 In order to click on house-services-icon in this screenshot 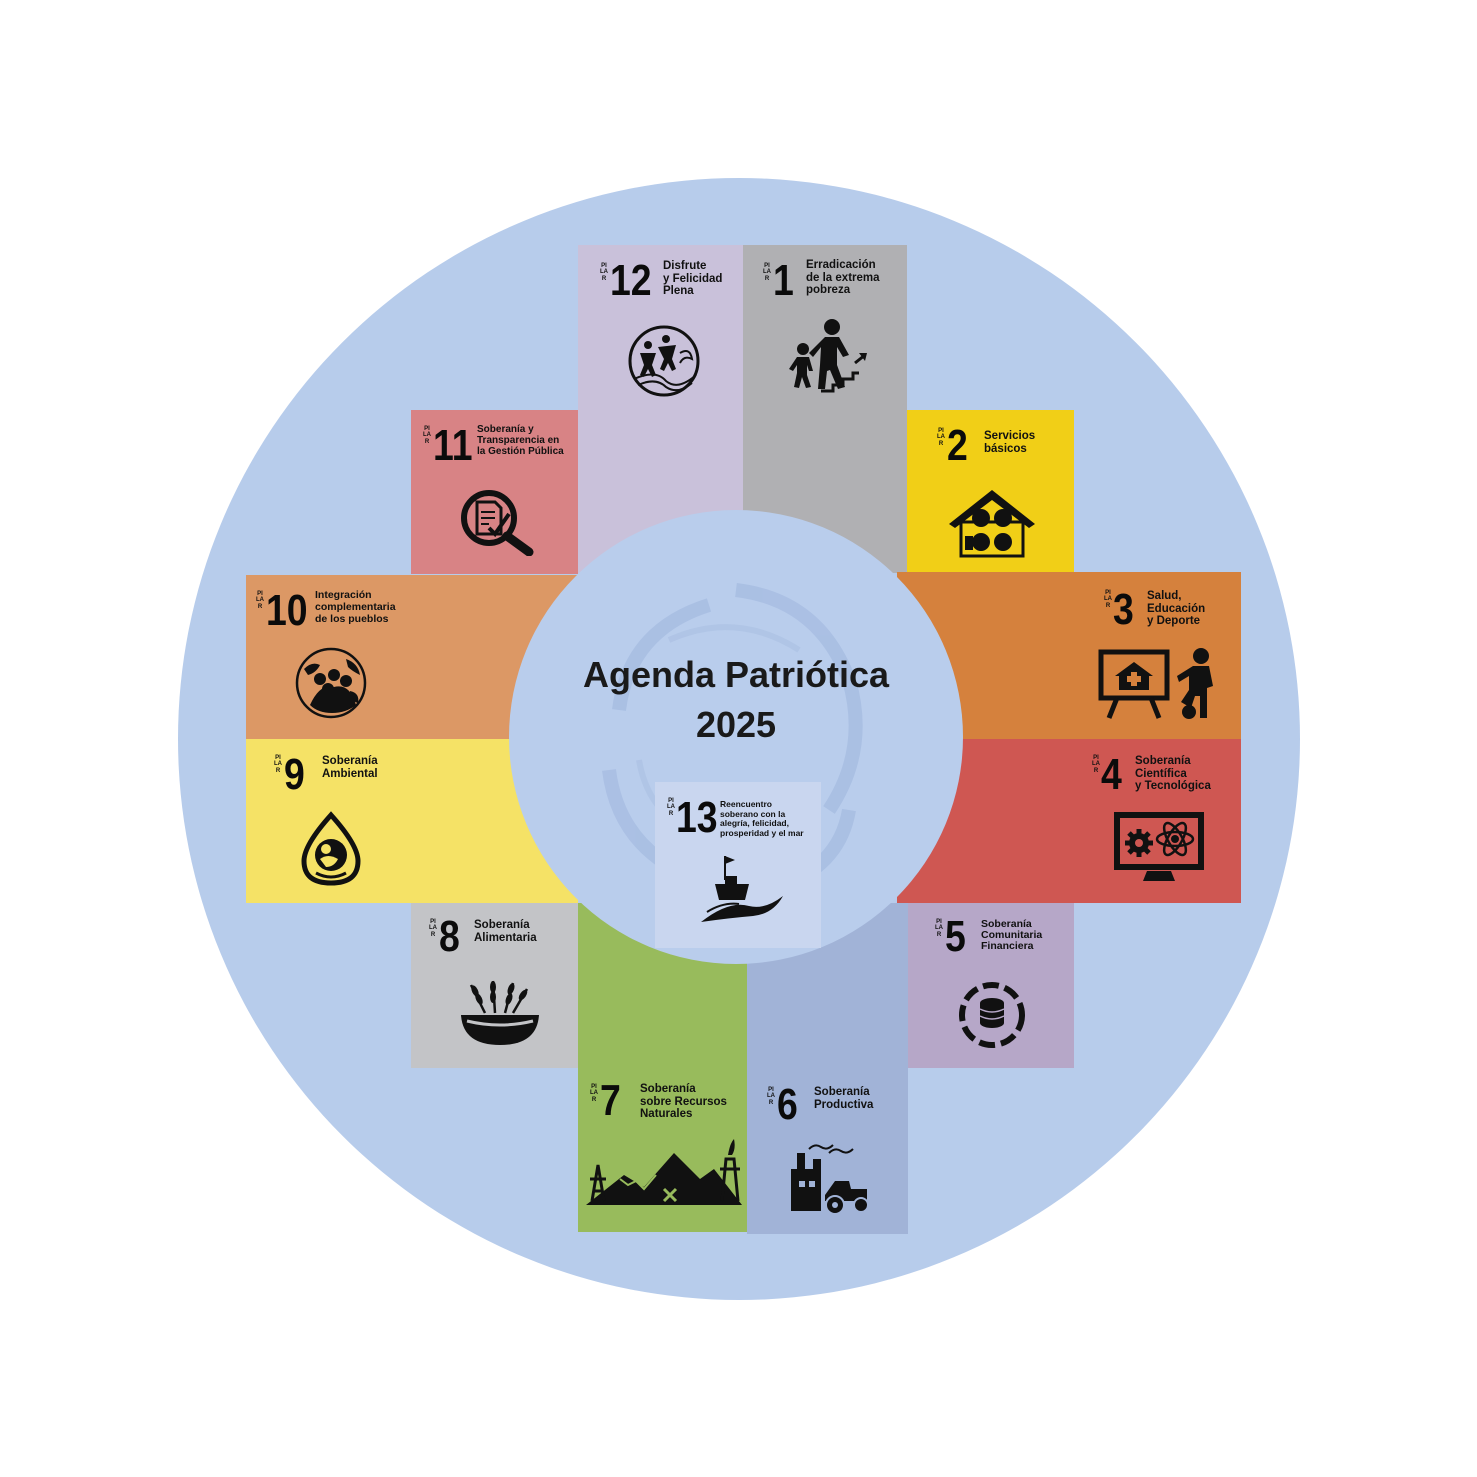, I will do `click(992, 524)`.